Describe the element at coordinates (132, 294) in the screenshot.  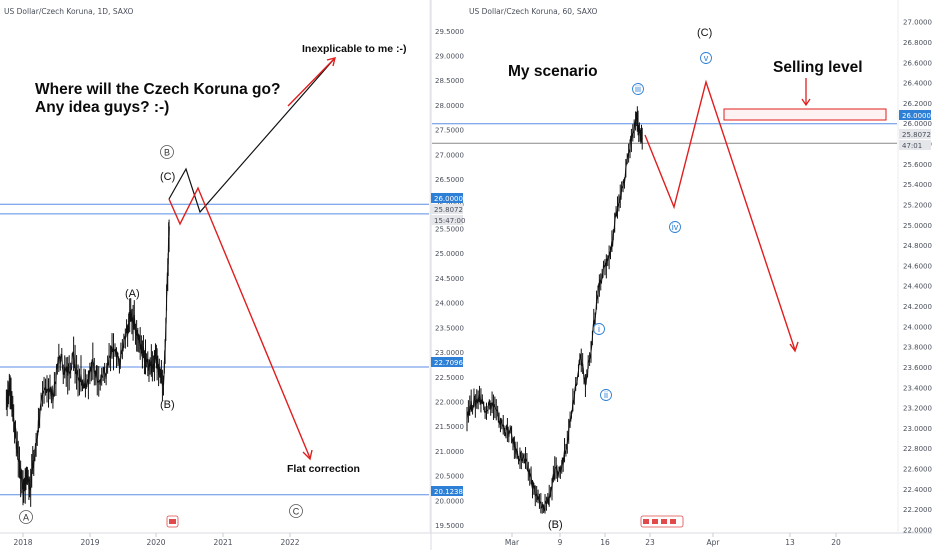
I see `wave-label-A-small: (A)` at that location.